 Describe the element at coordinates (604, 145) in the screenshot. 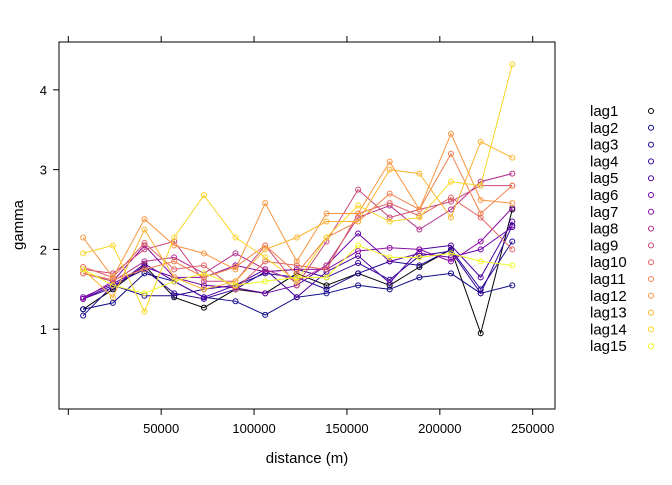

I see `legend-label: lag3` at that location.